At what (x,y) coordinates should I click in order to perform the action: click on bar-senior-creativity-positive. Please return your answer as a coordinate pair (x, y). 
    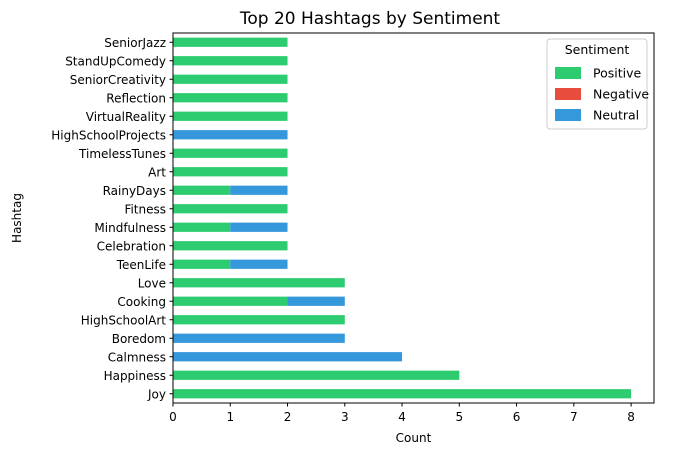
    Looking at the image, I should click on (230, 79).